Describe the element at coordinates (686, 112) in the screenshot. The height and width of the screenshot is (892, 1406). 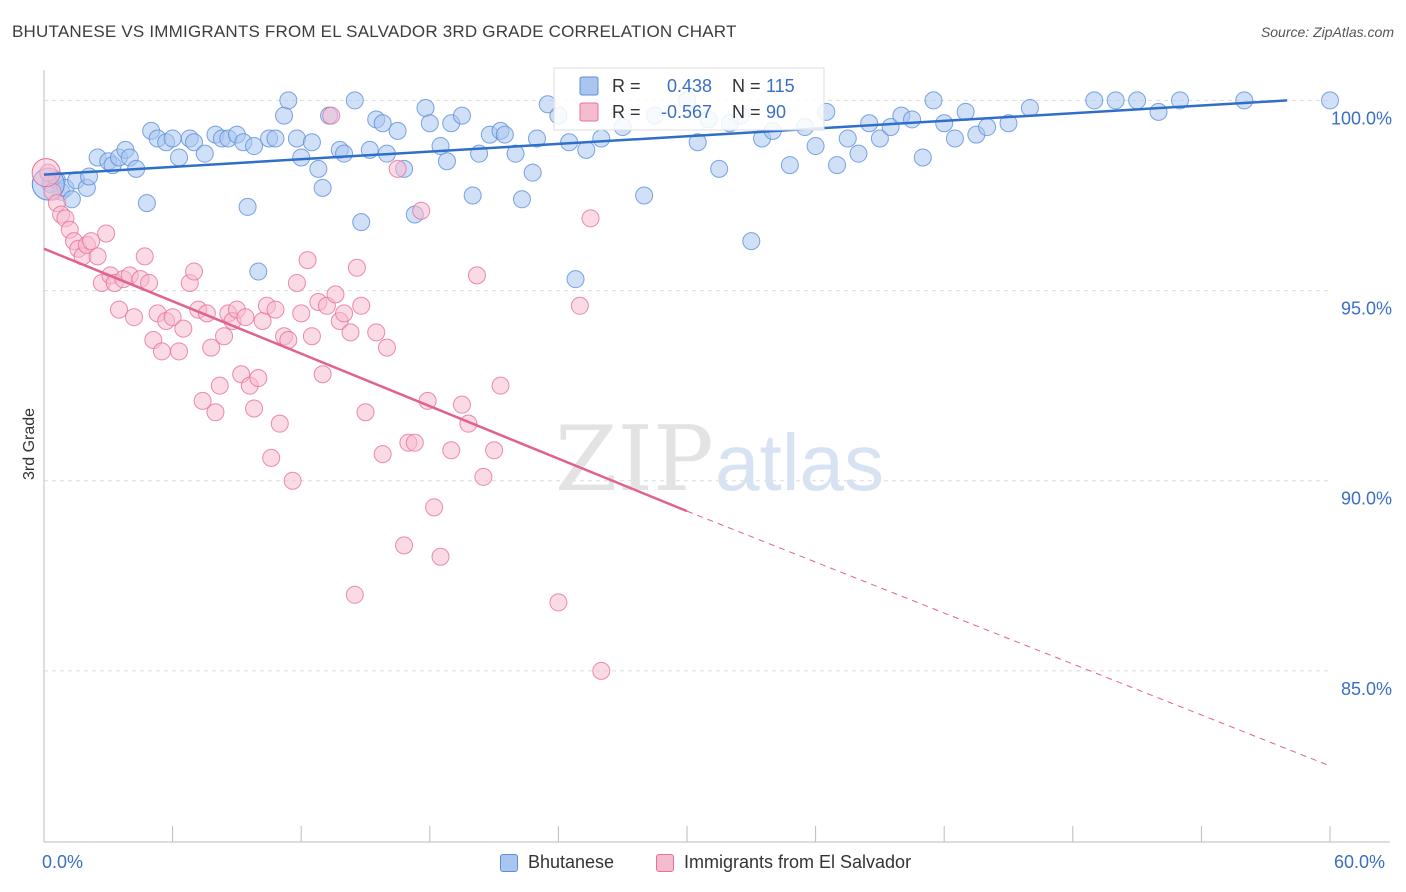
I see `stats-r-value: -0.567` at that location.